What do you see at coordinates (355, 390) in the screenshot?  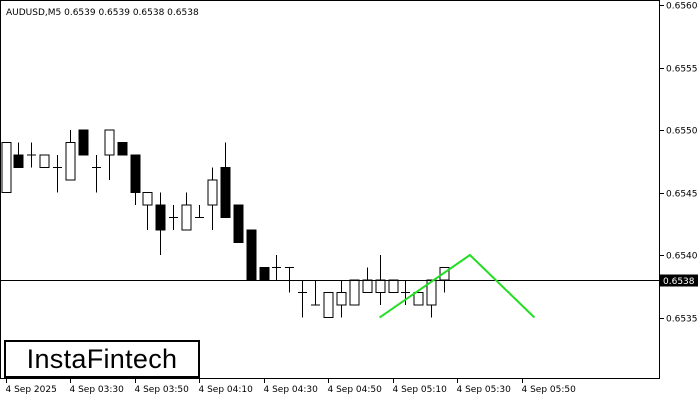 I see `x-tick-label: 4 Sep 04:50` at bounding box center [355, 390].